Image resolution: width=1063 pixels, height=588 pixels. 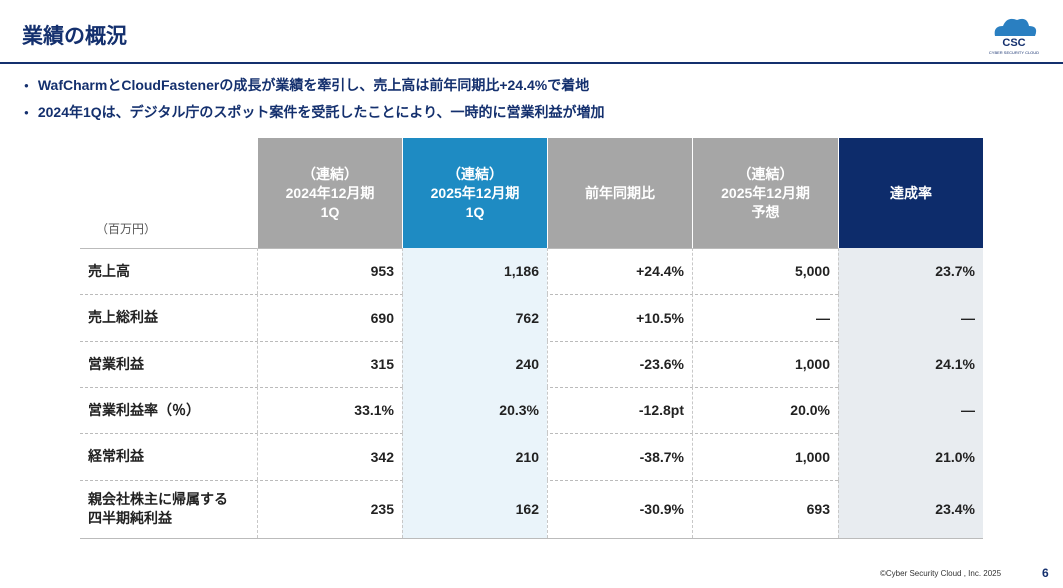 I want to click on row-label-text: 売上総利益, so click(x=123, y=317).